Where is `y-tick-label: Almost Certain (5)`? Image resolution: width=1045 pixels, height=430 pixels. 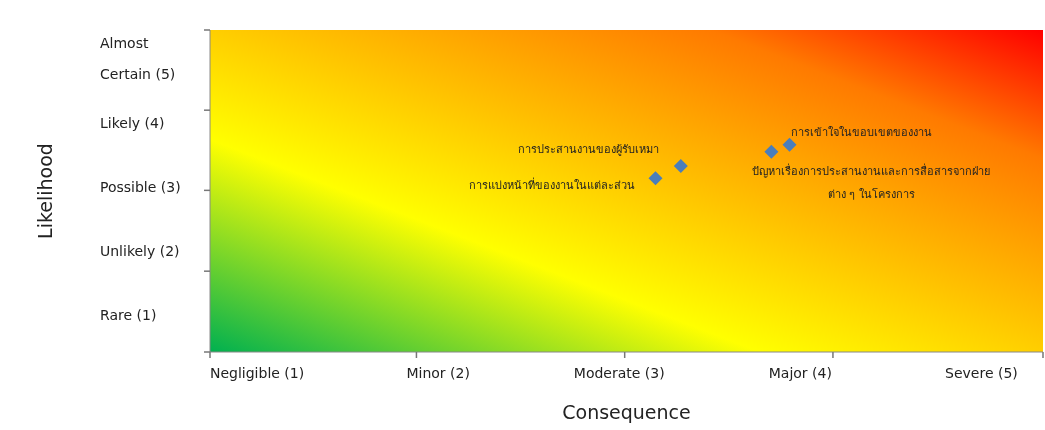 y-tick-label: Almost Certain (5) is located at coordinates (138, 59).